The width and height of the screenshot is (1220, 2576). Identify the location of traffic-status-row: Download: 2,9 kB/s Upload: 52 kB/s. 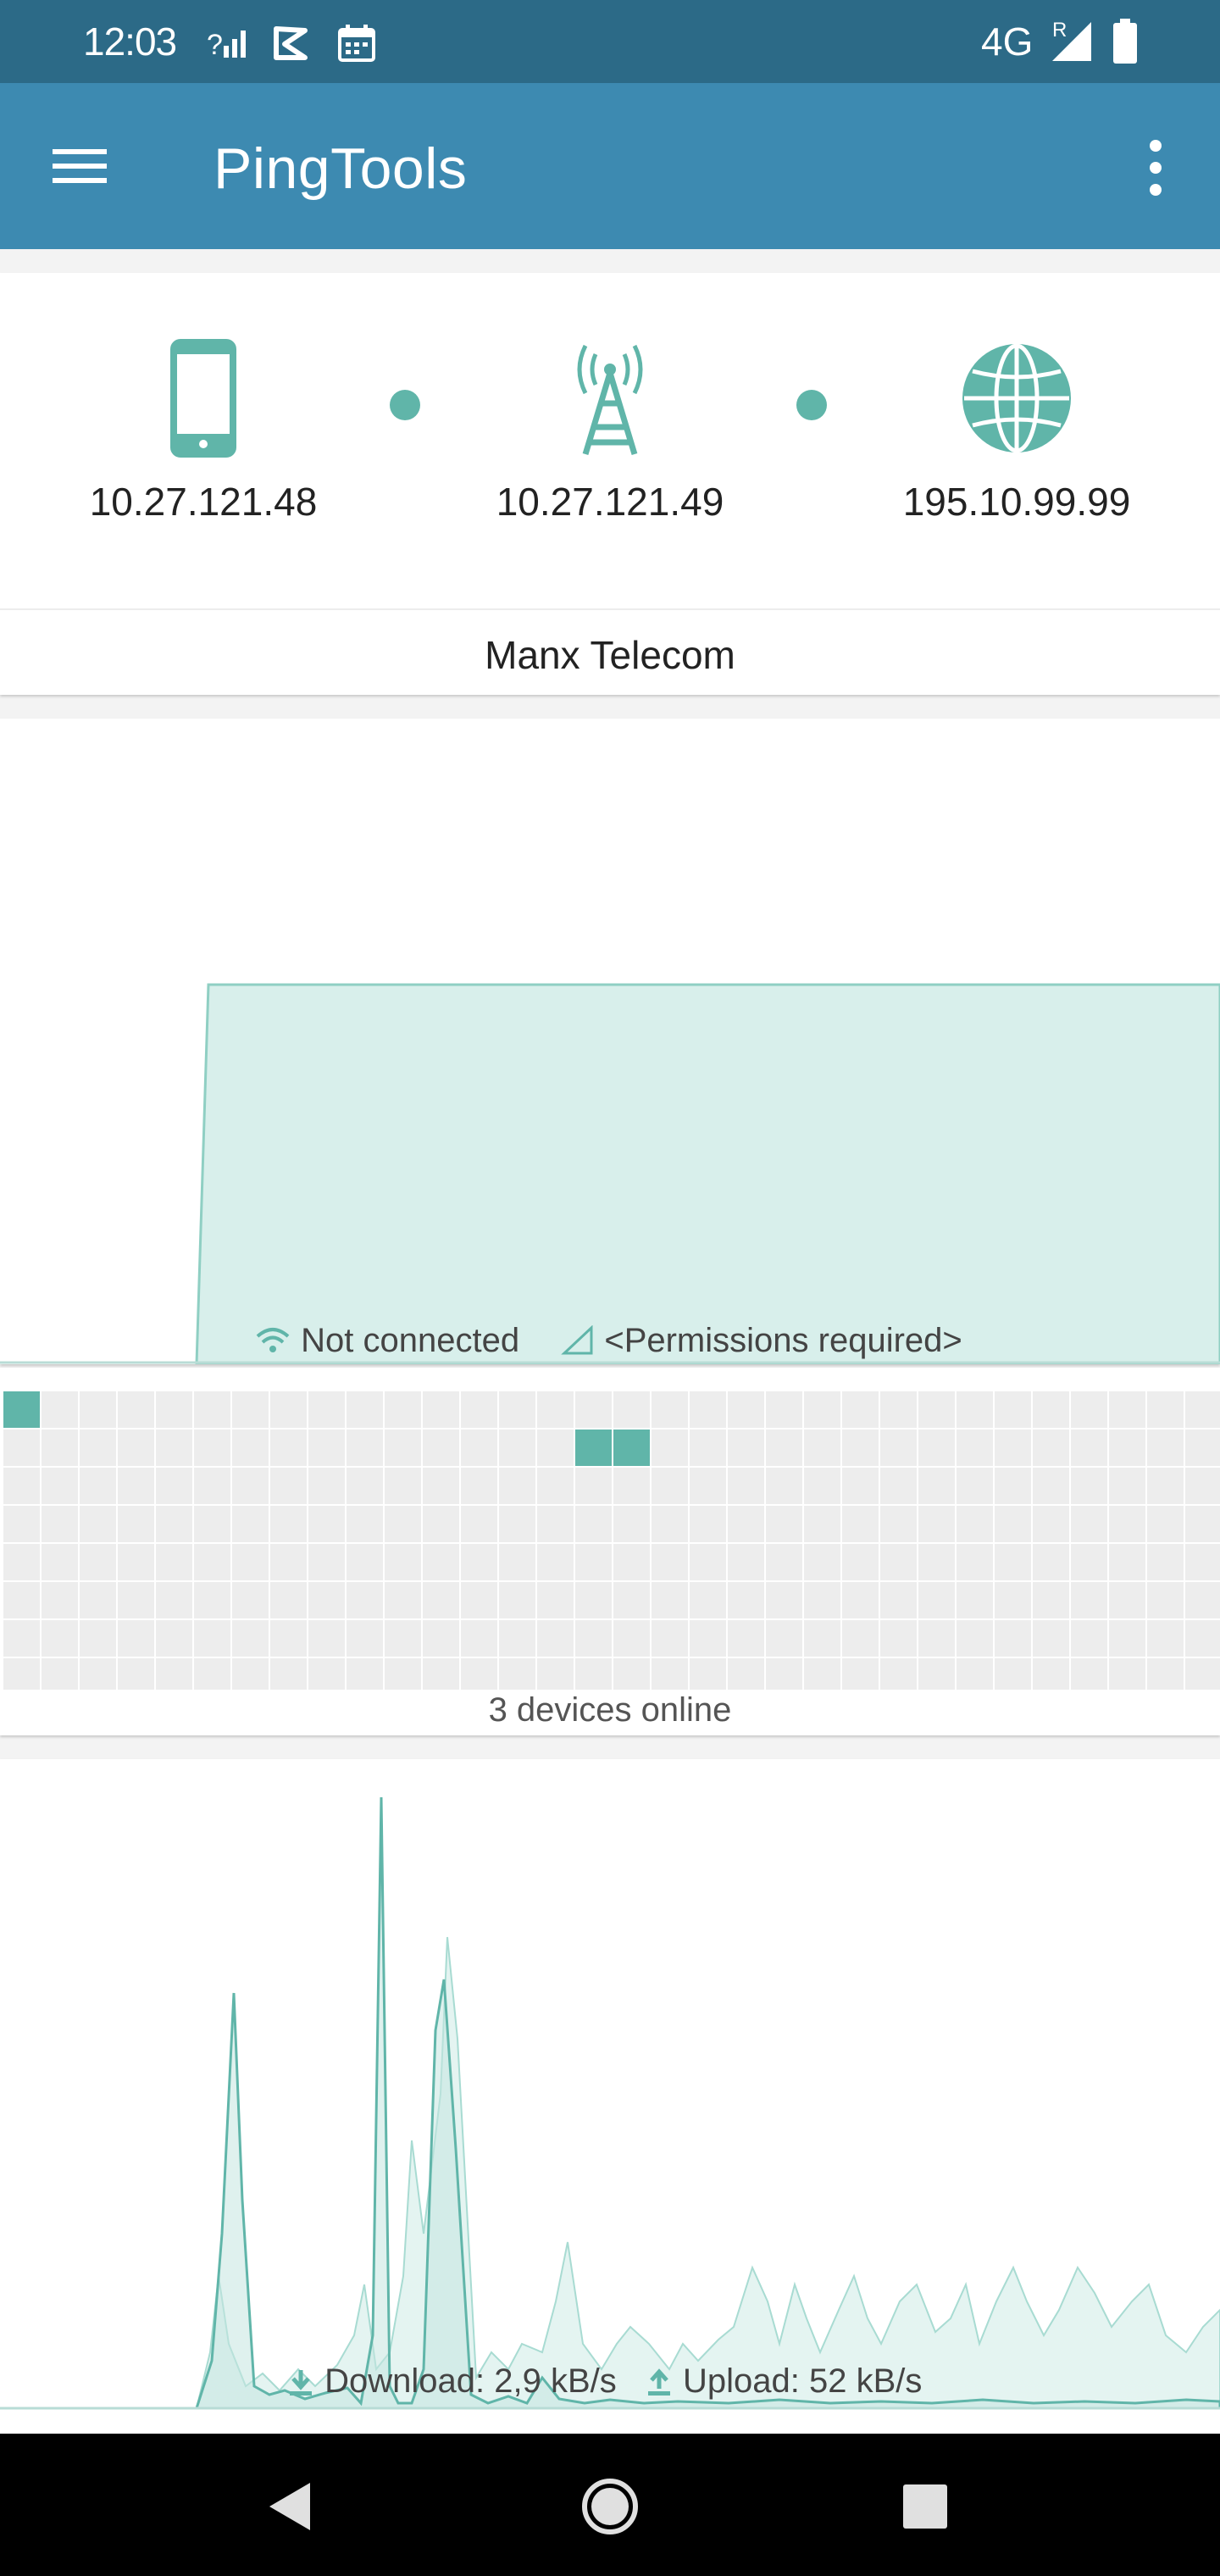
(604, 2381).